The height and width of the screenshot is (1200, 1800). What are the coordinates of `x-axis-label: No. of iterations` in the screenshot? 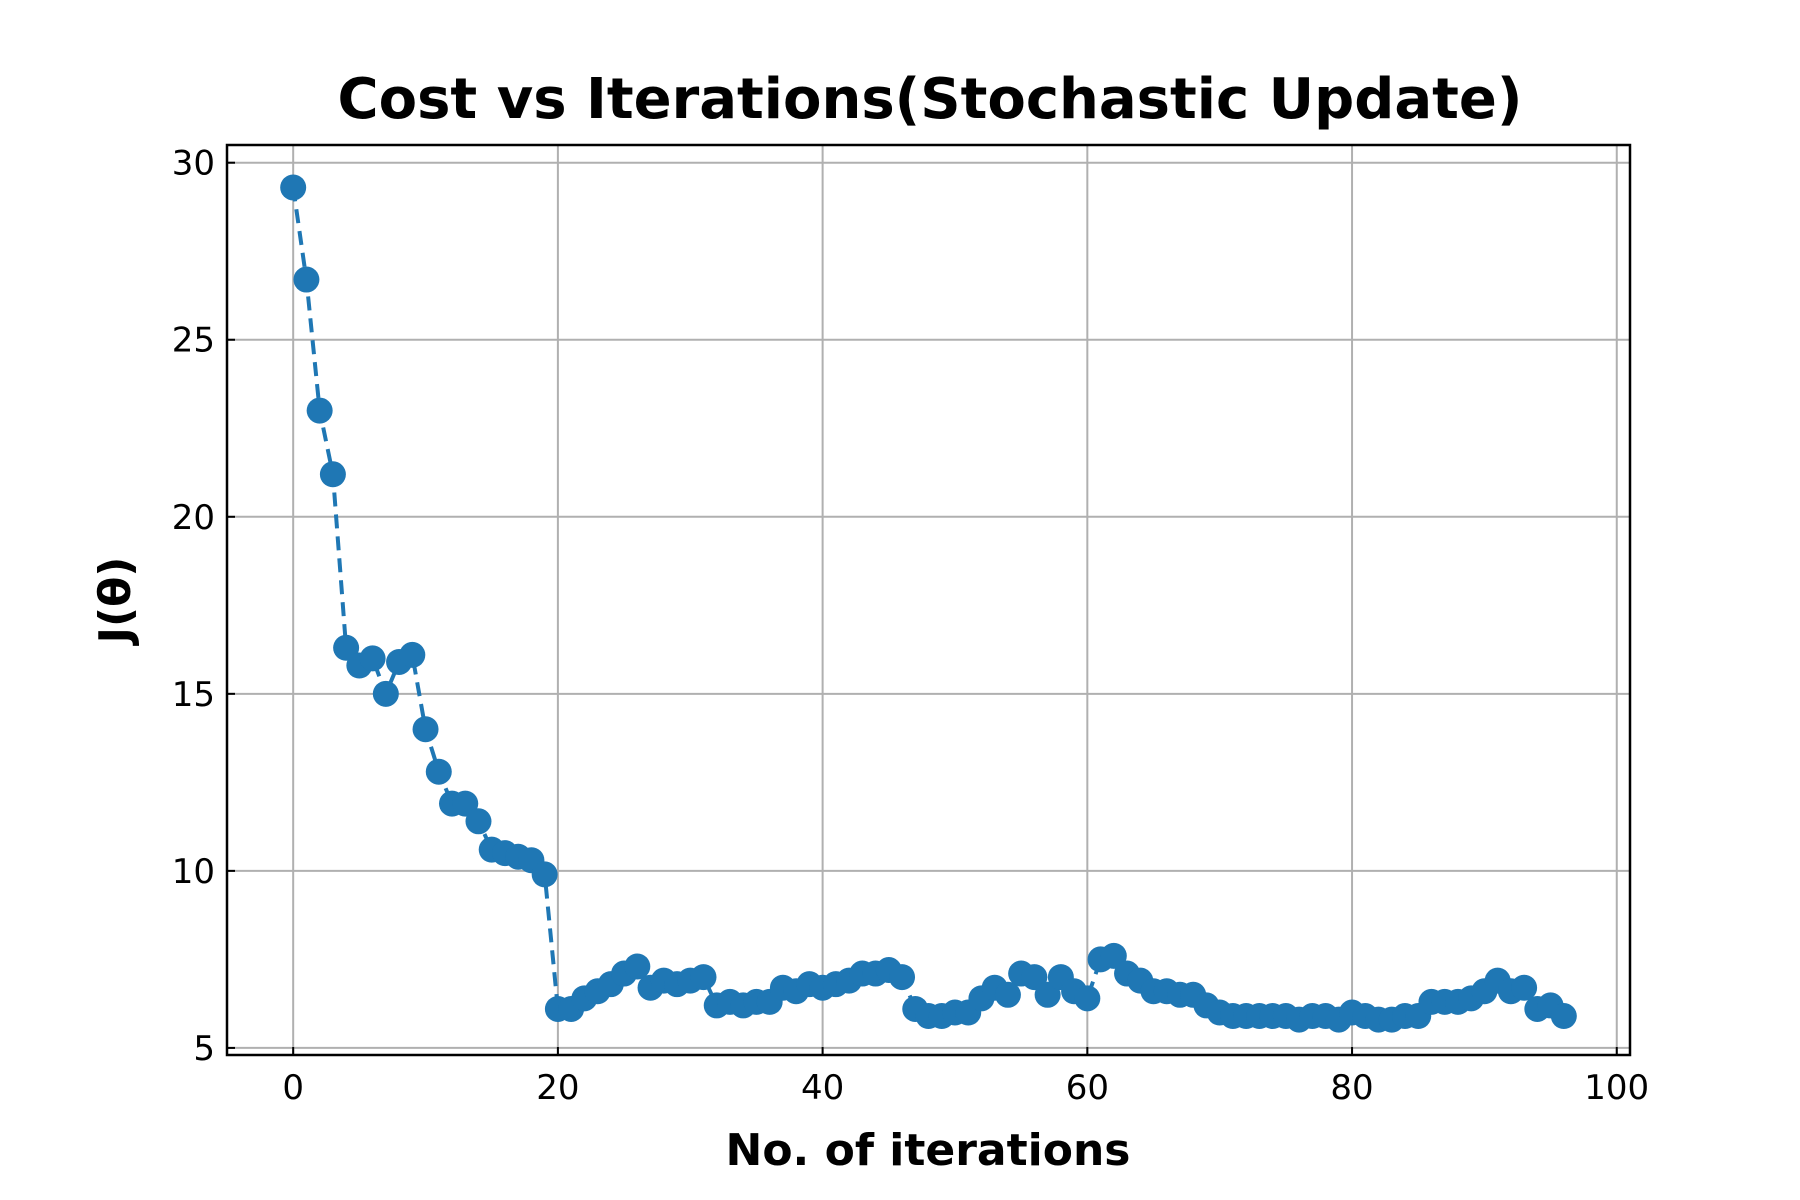 It's located at (928, 1150).